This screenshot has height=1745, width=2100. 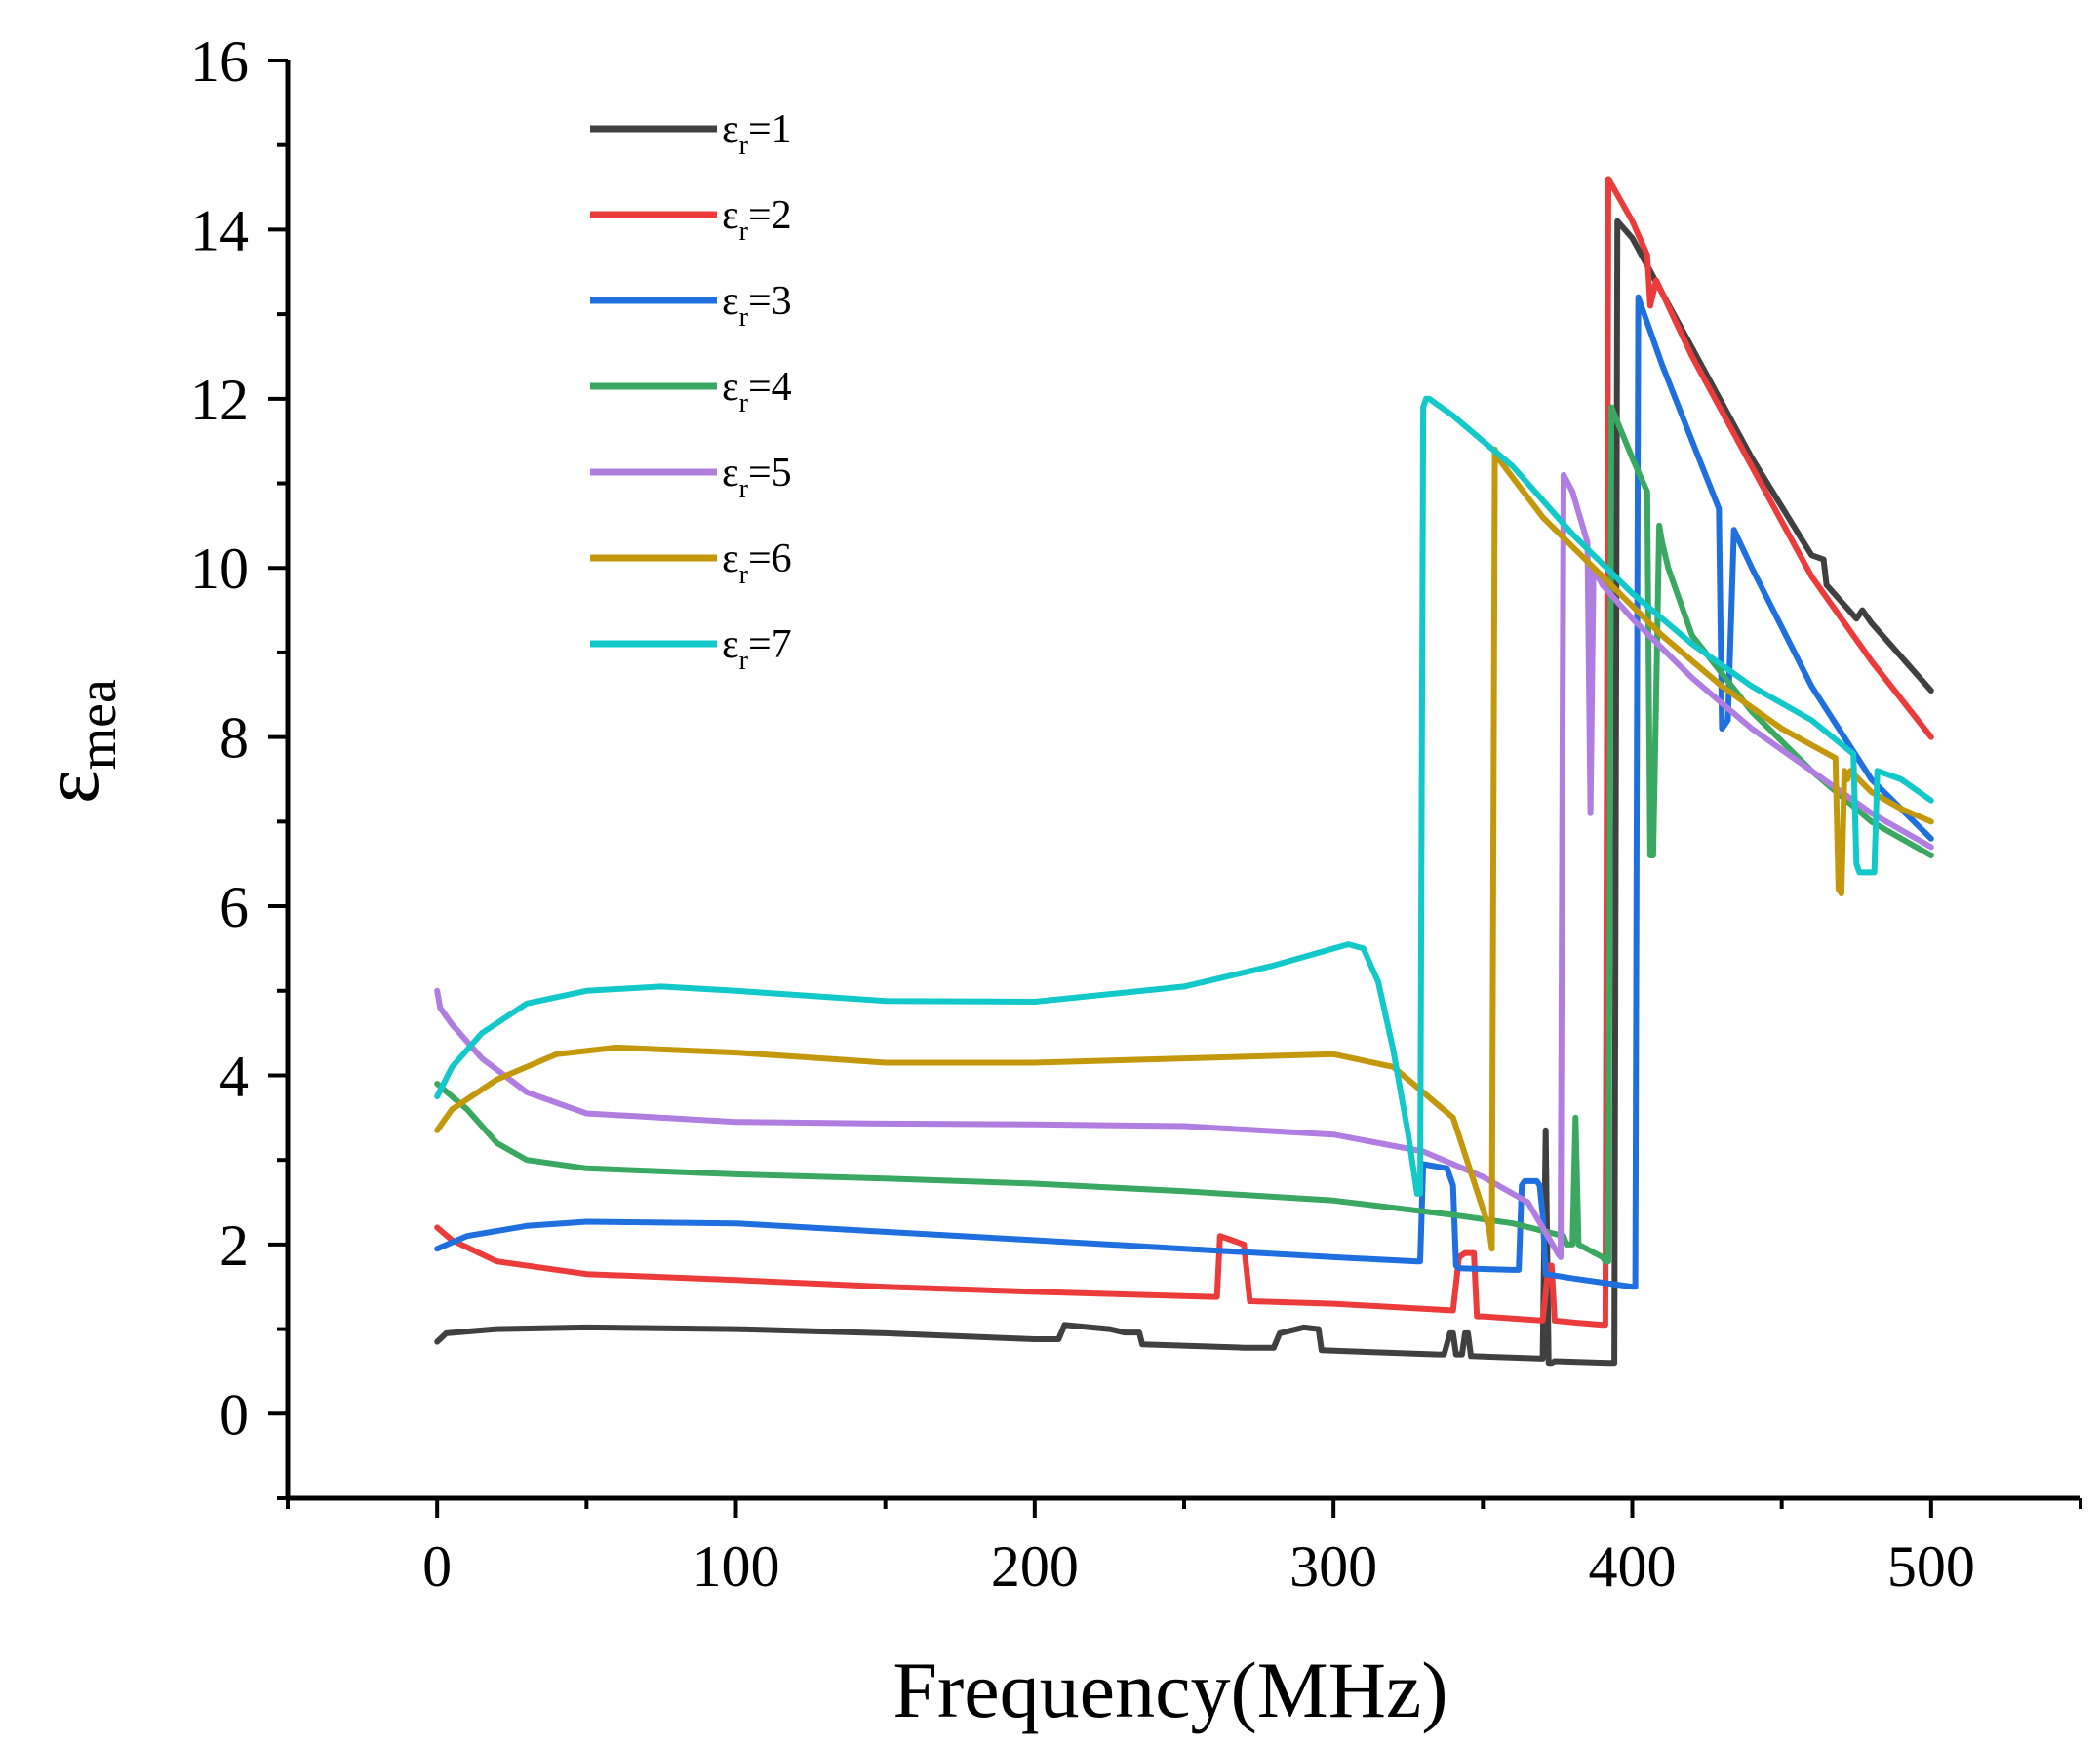 I want to click on y-tick-label: 8, so click(x=234, y=738).